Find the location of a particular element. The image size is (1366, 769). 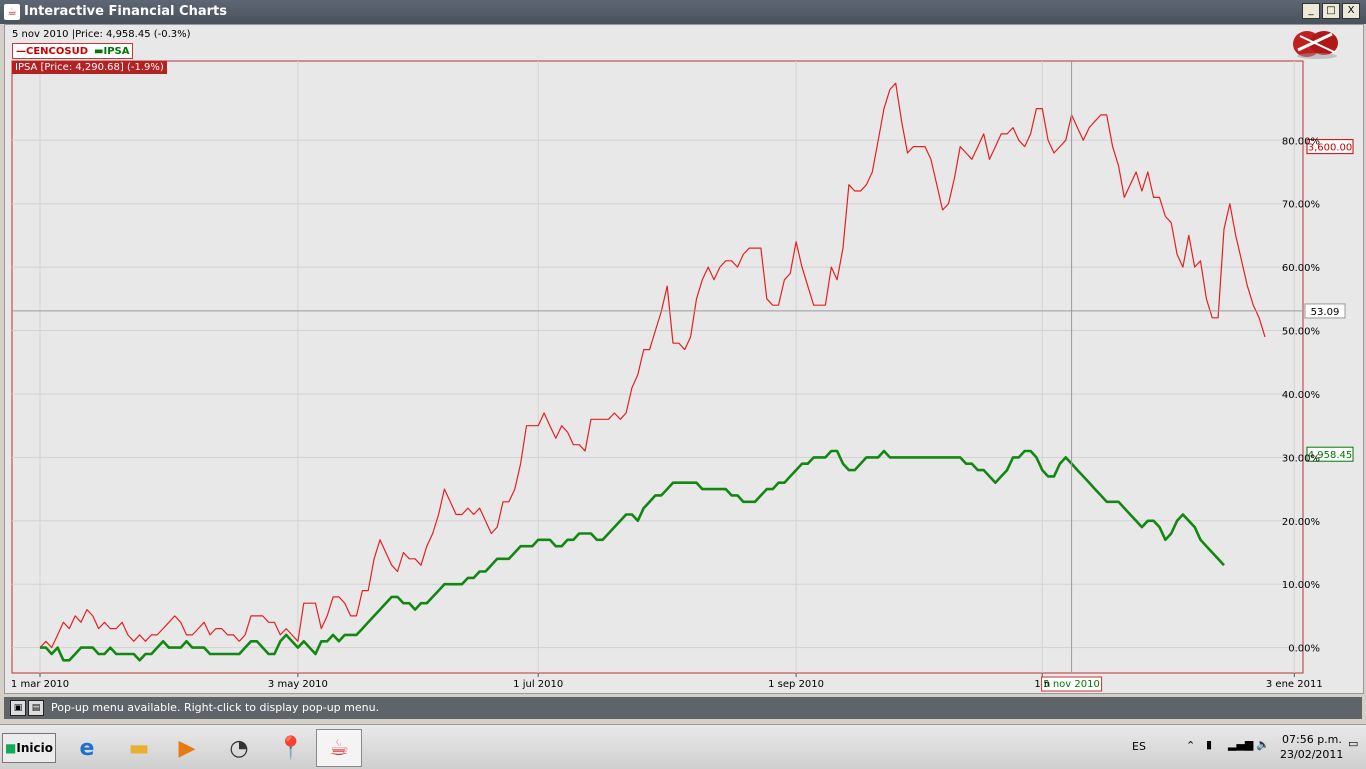

pushpin-icon: 📍 is located at coordinates (291, 748).